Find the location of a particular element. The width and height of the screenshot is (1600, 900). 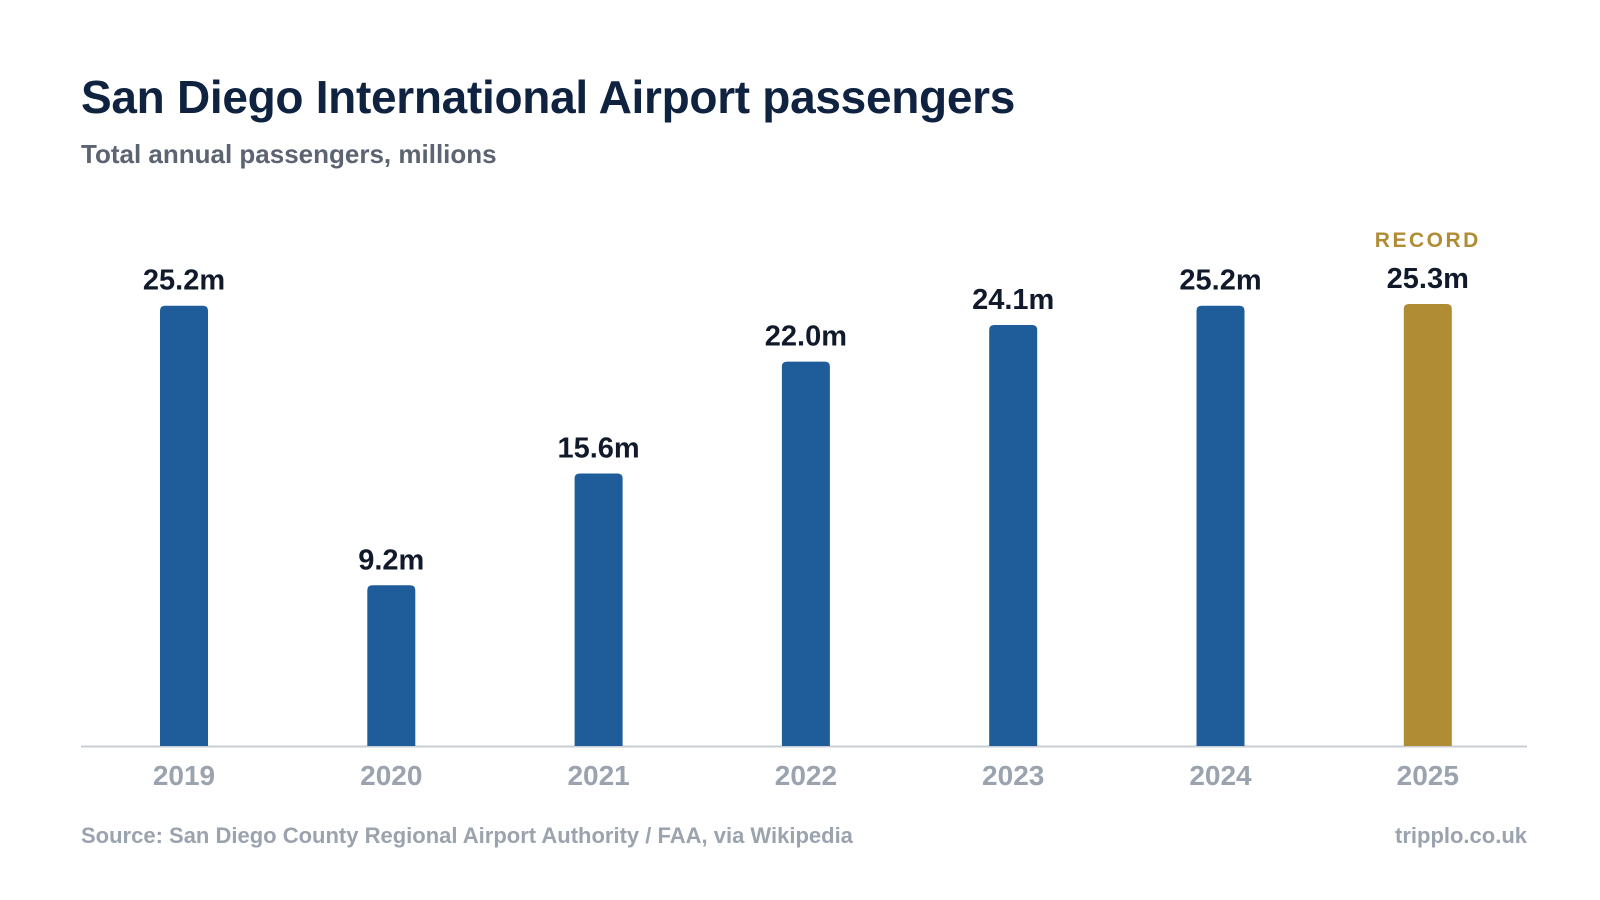

value-label-2023: 24.1m is located at coordinates (1013, 300).